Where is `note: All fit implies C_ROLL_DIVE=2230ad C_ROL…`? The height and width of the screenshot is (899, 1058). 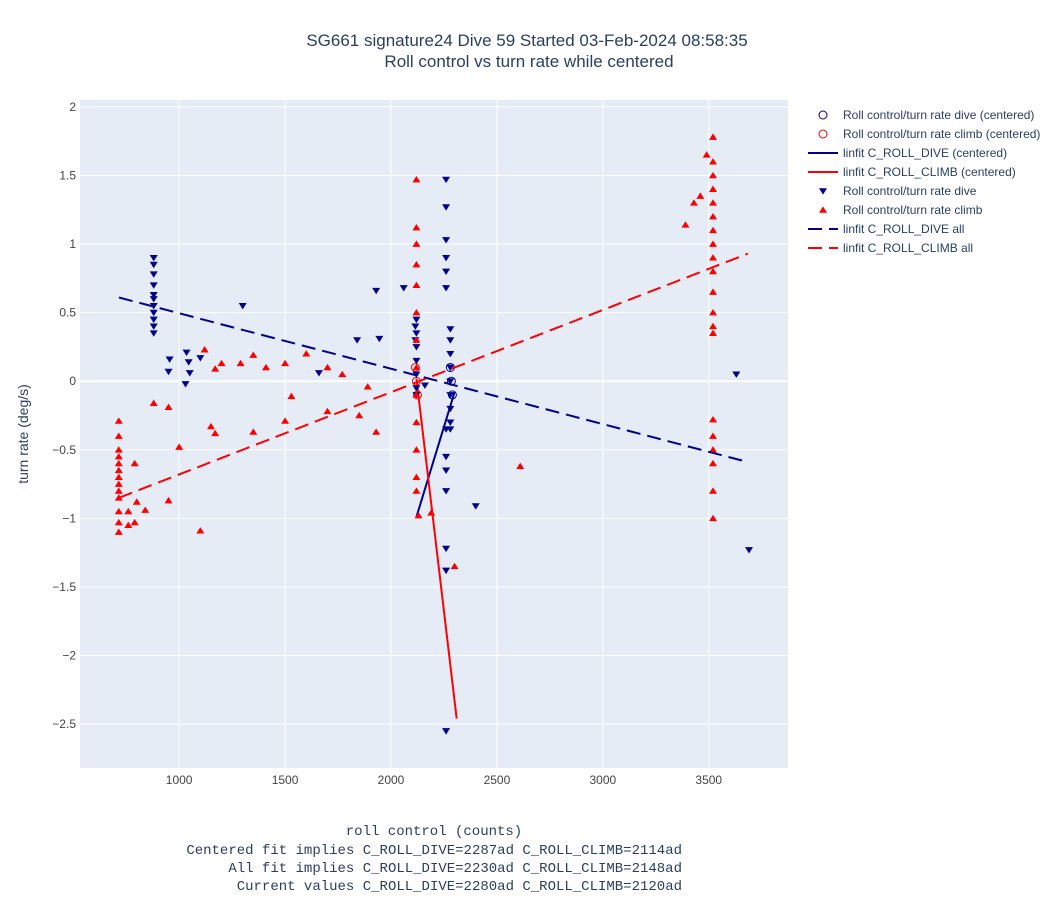 note: All fit implies C_ROLL_DIVE=2230ad C_ROL… is located at coordinates (455, 869).